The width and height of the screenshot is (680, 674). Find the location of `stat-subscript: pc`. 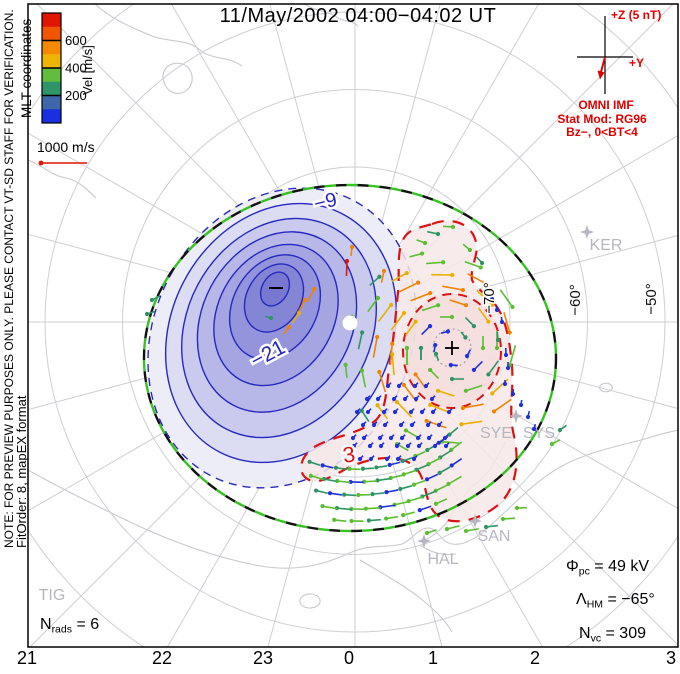

stat-subscript: pc is located at coordinates (584, 572).